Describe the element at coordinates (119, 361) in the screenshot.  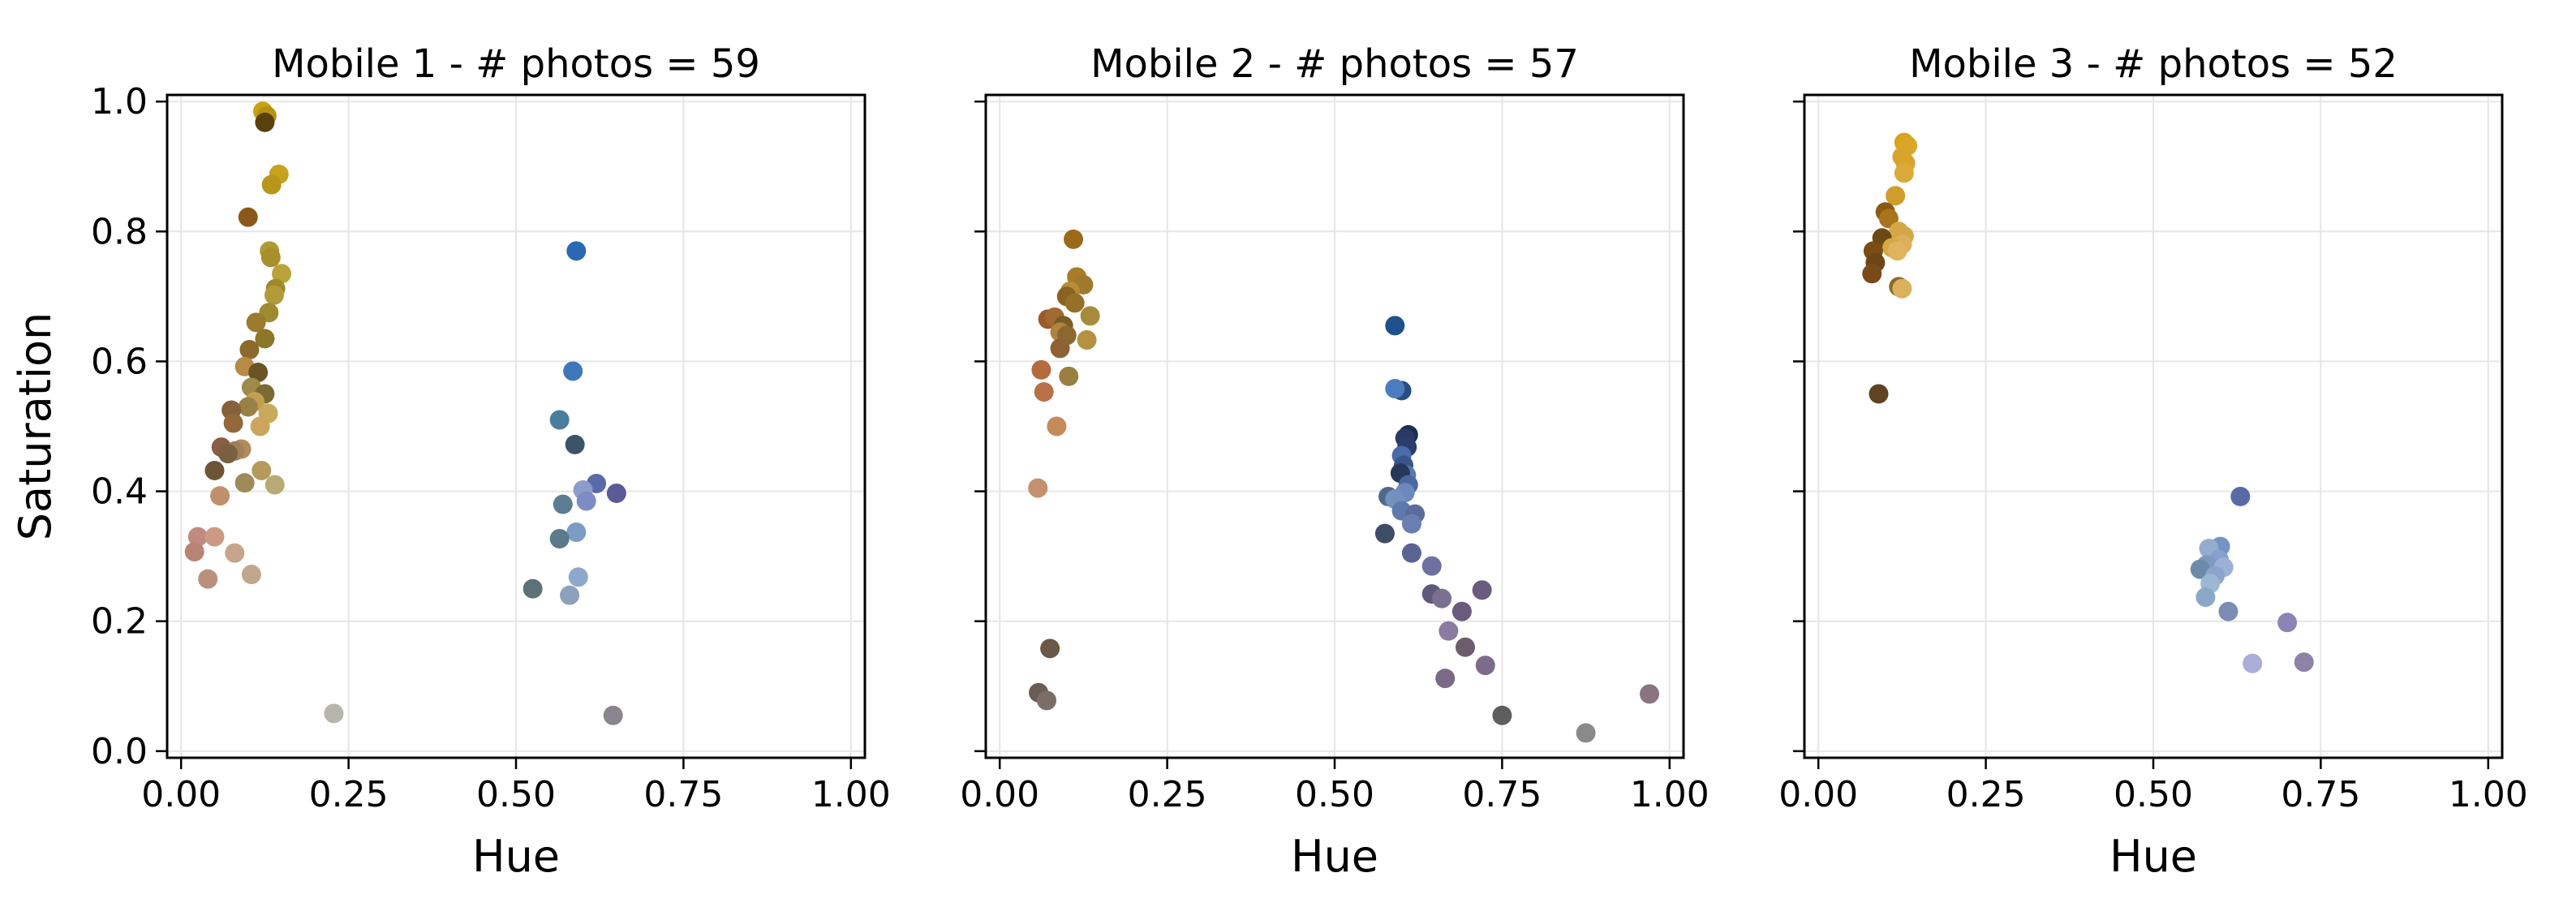
I see `y-tick-label: 0.6` at that location.